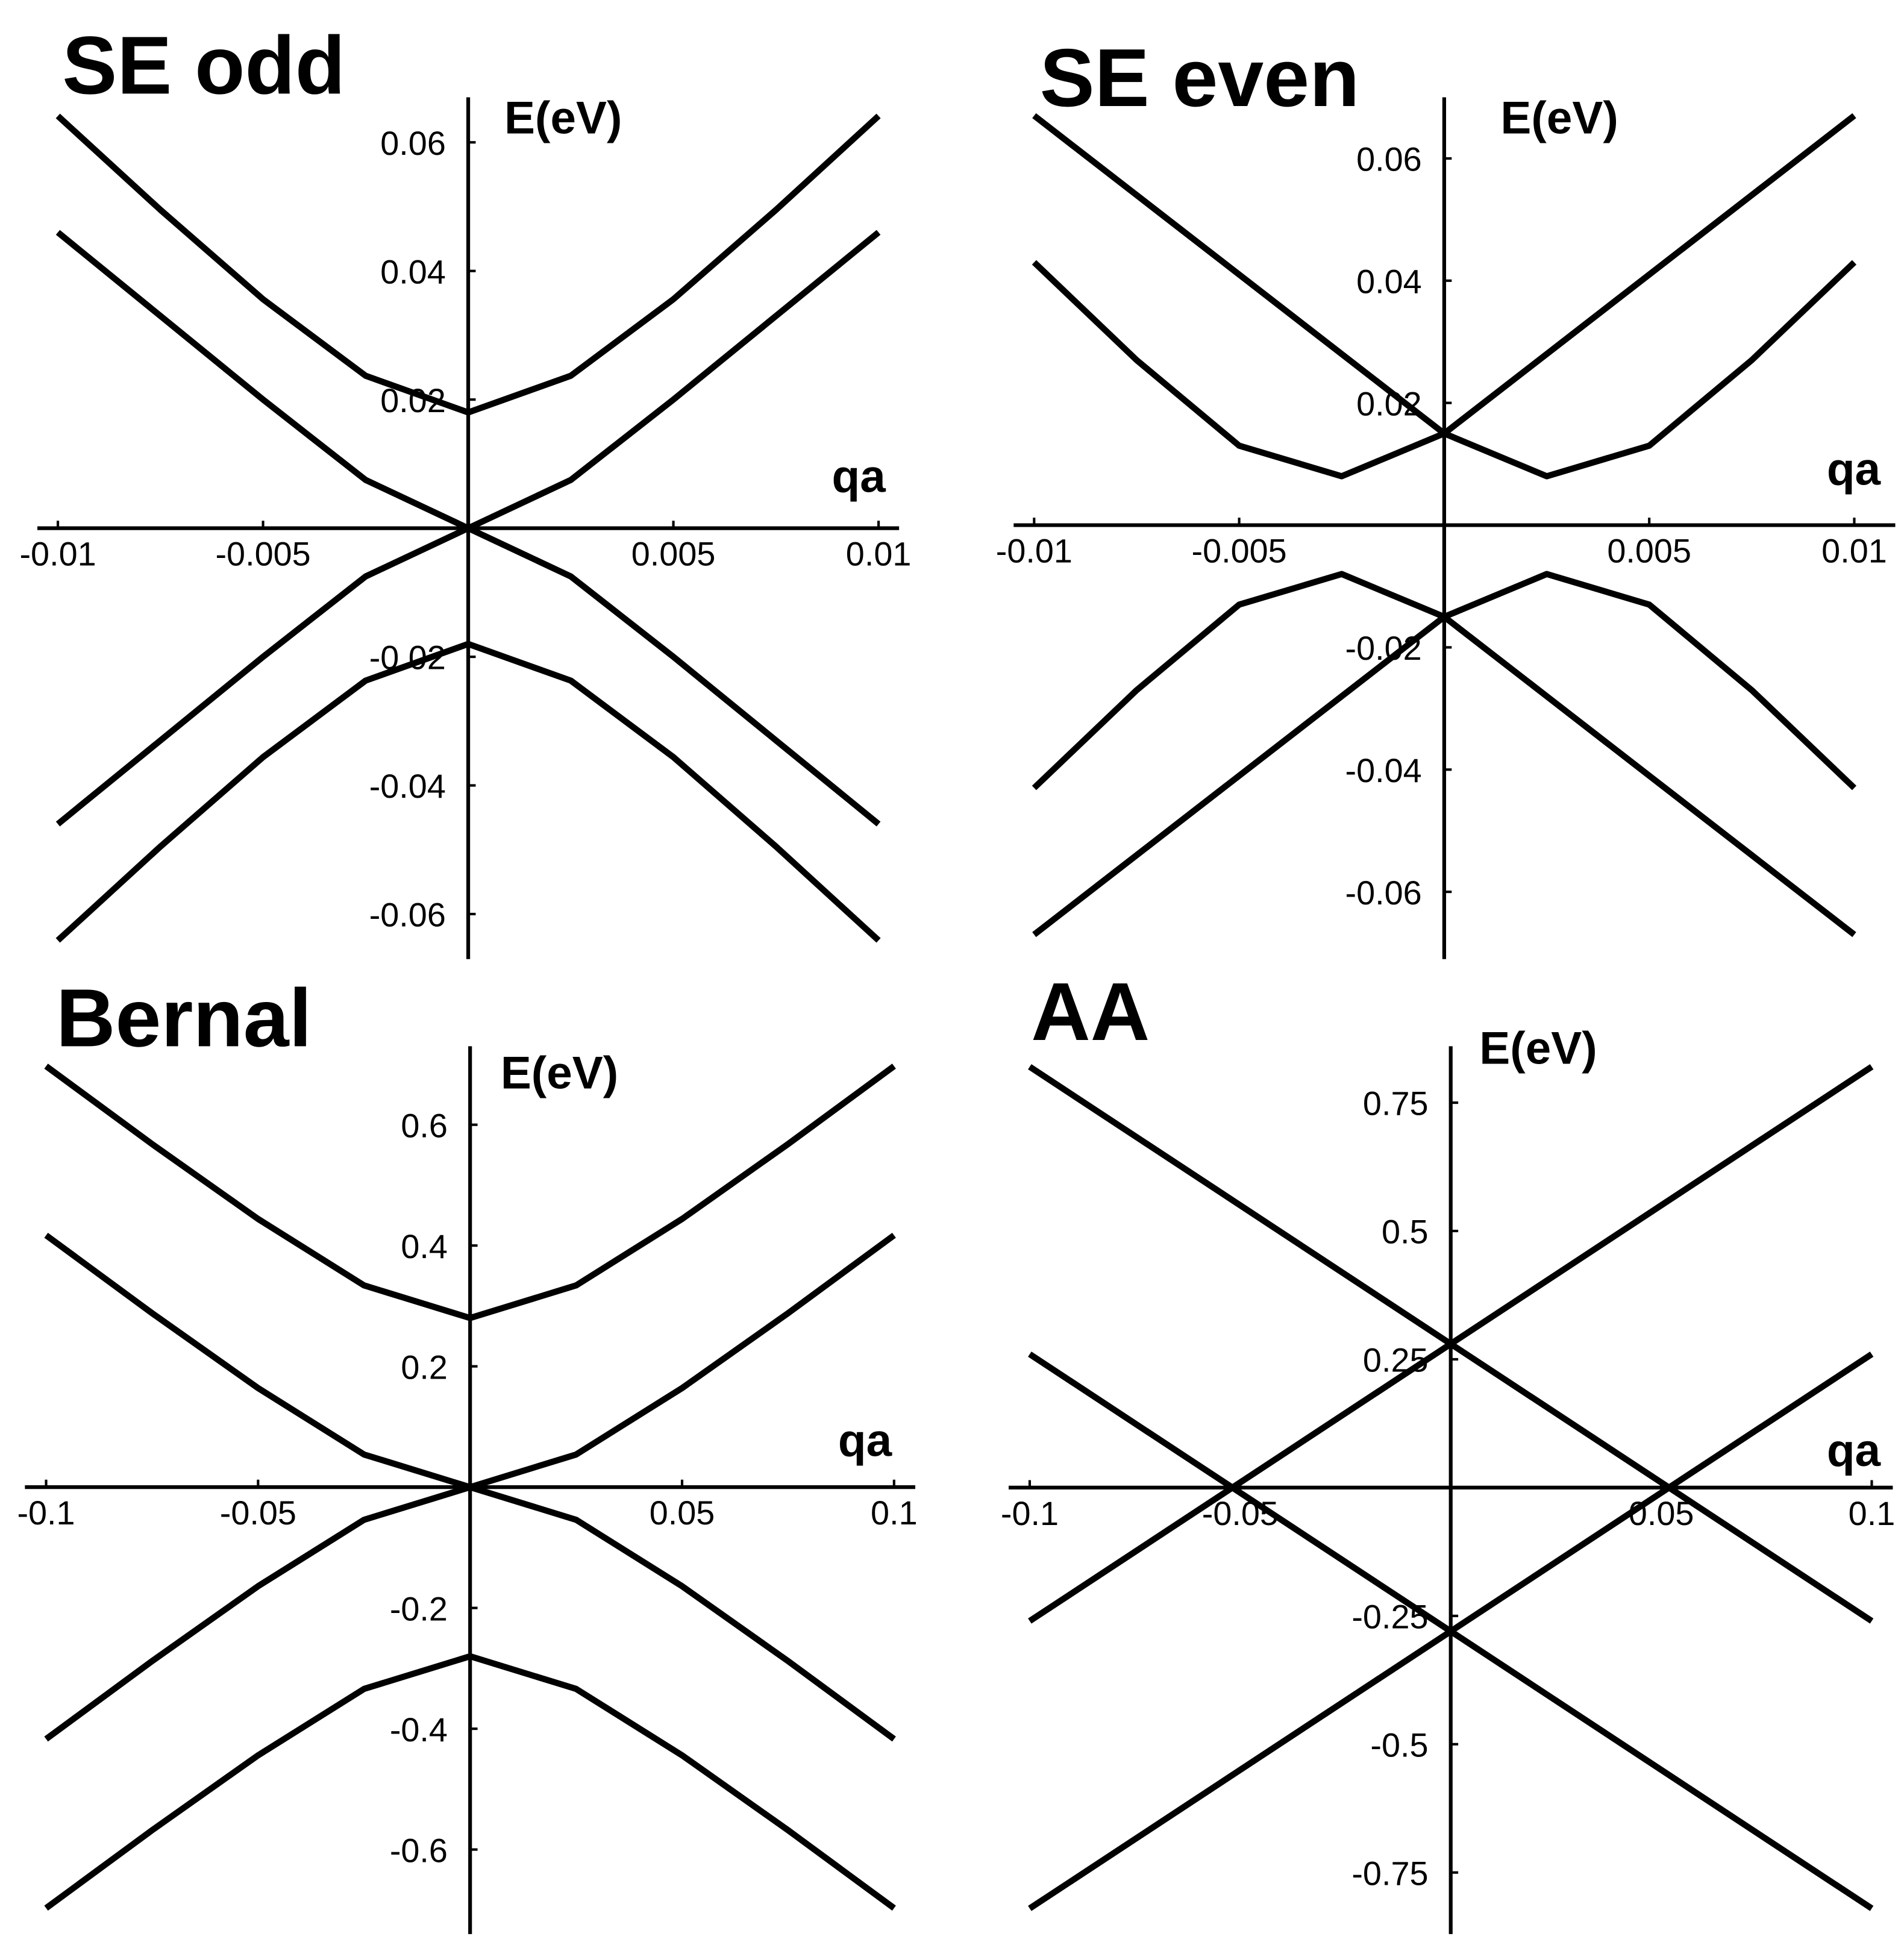 Image resolution: width=1904 pixels, height=1948 pixels. I want to click on x-tick-label: -0.05, so click(258, 1513).